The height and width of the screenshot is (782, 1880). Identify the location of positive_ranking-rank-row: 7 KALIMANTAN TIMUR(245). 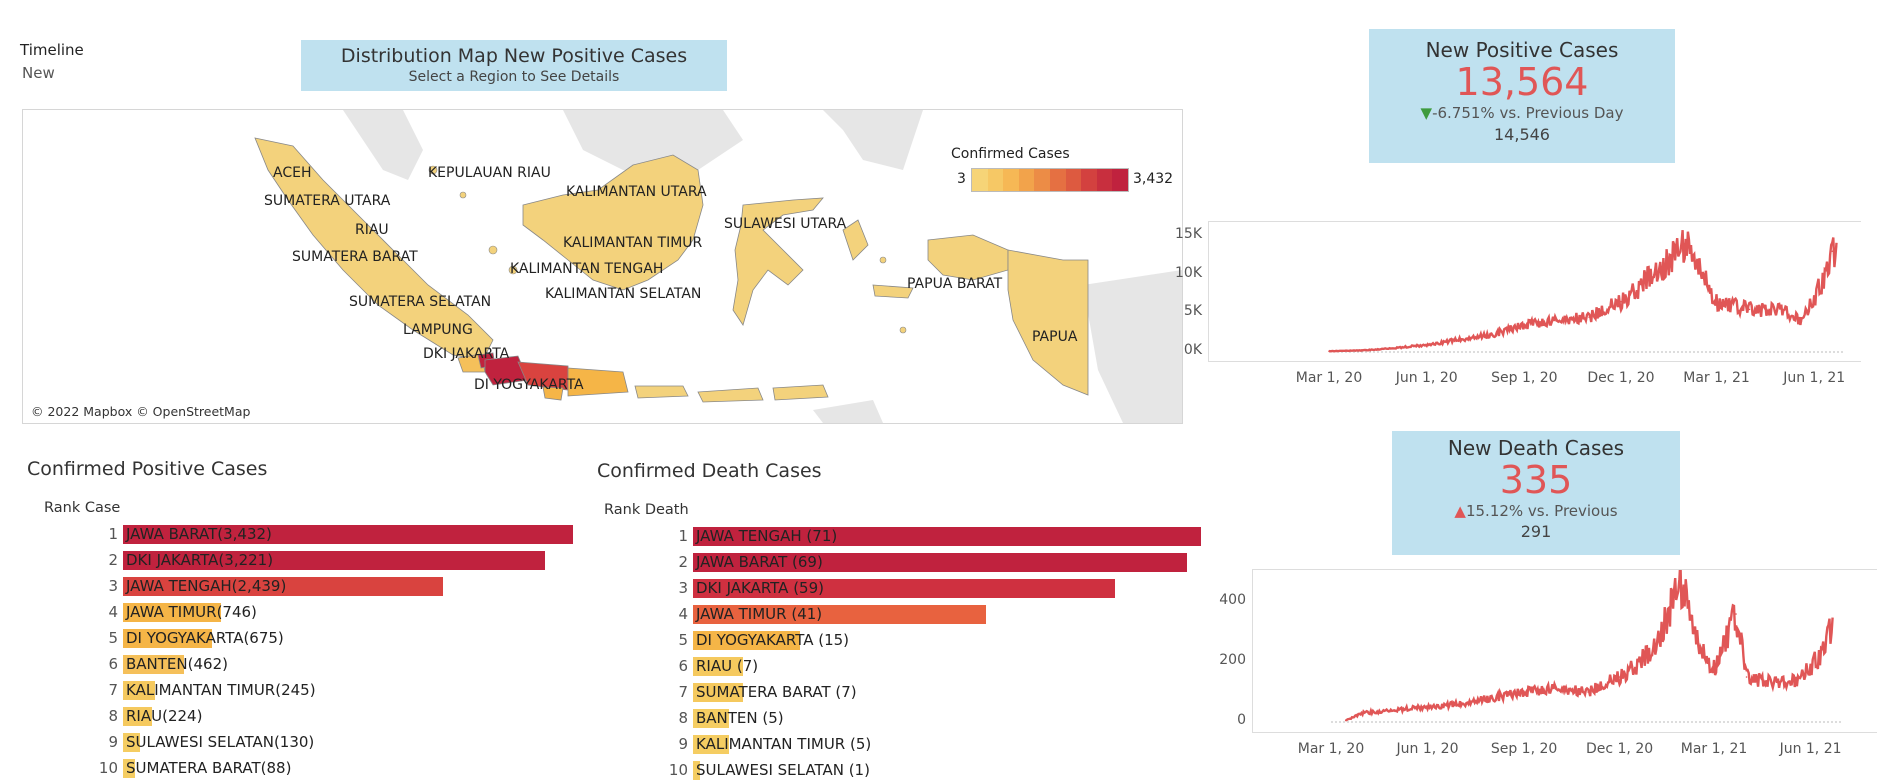
(340, 691).